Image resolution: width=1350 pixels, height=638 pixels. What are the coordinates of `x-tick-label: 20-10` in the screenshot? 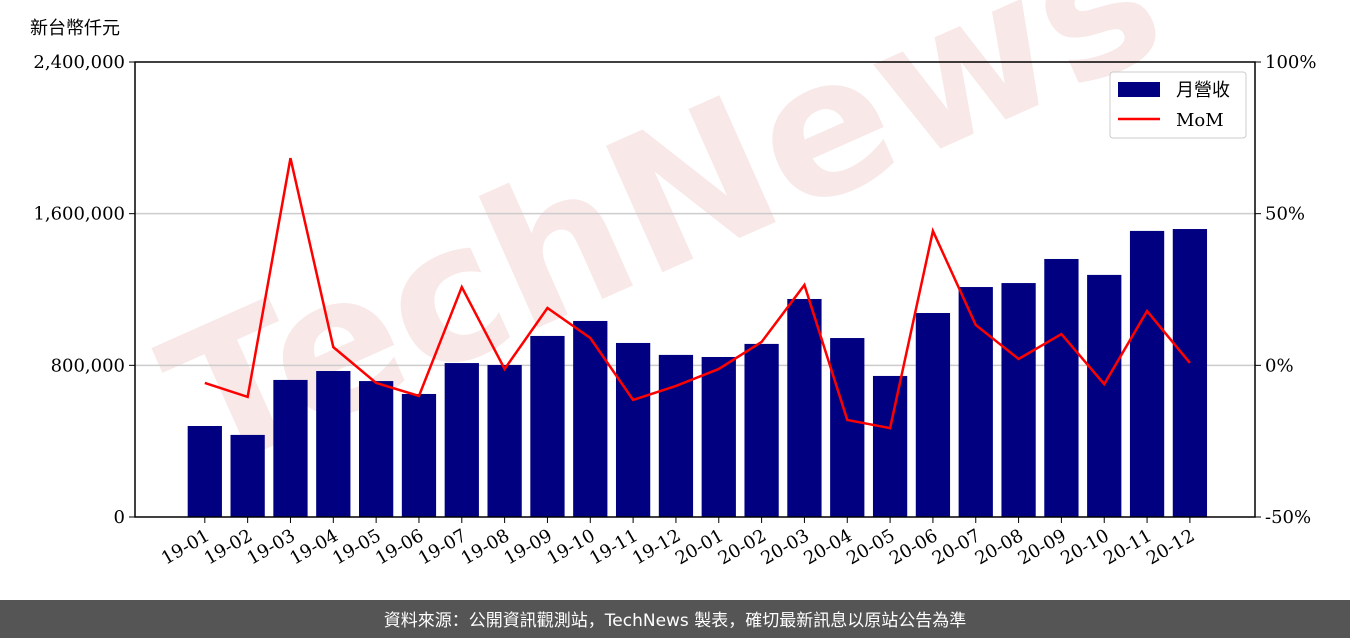 It's located at (1084, 547).